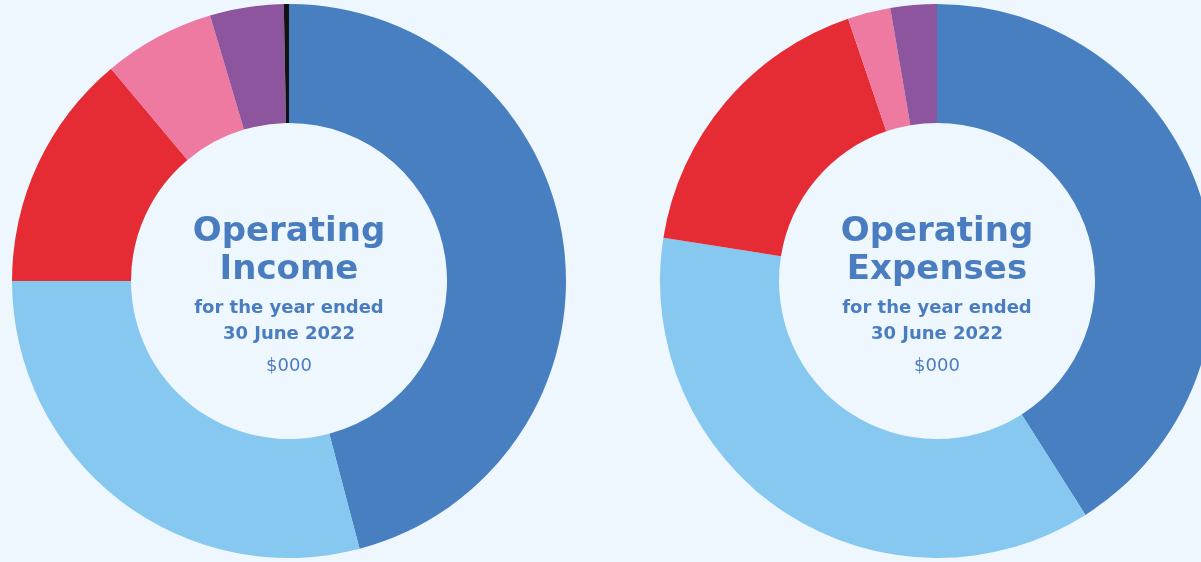  I want to click on text: Operating Income, so click(289, 248).